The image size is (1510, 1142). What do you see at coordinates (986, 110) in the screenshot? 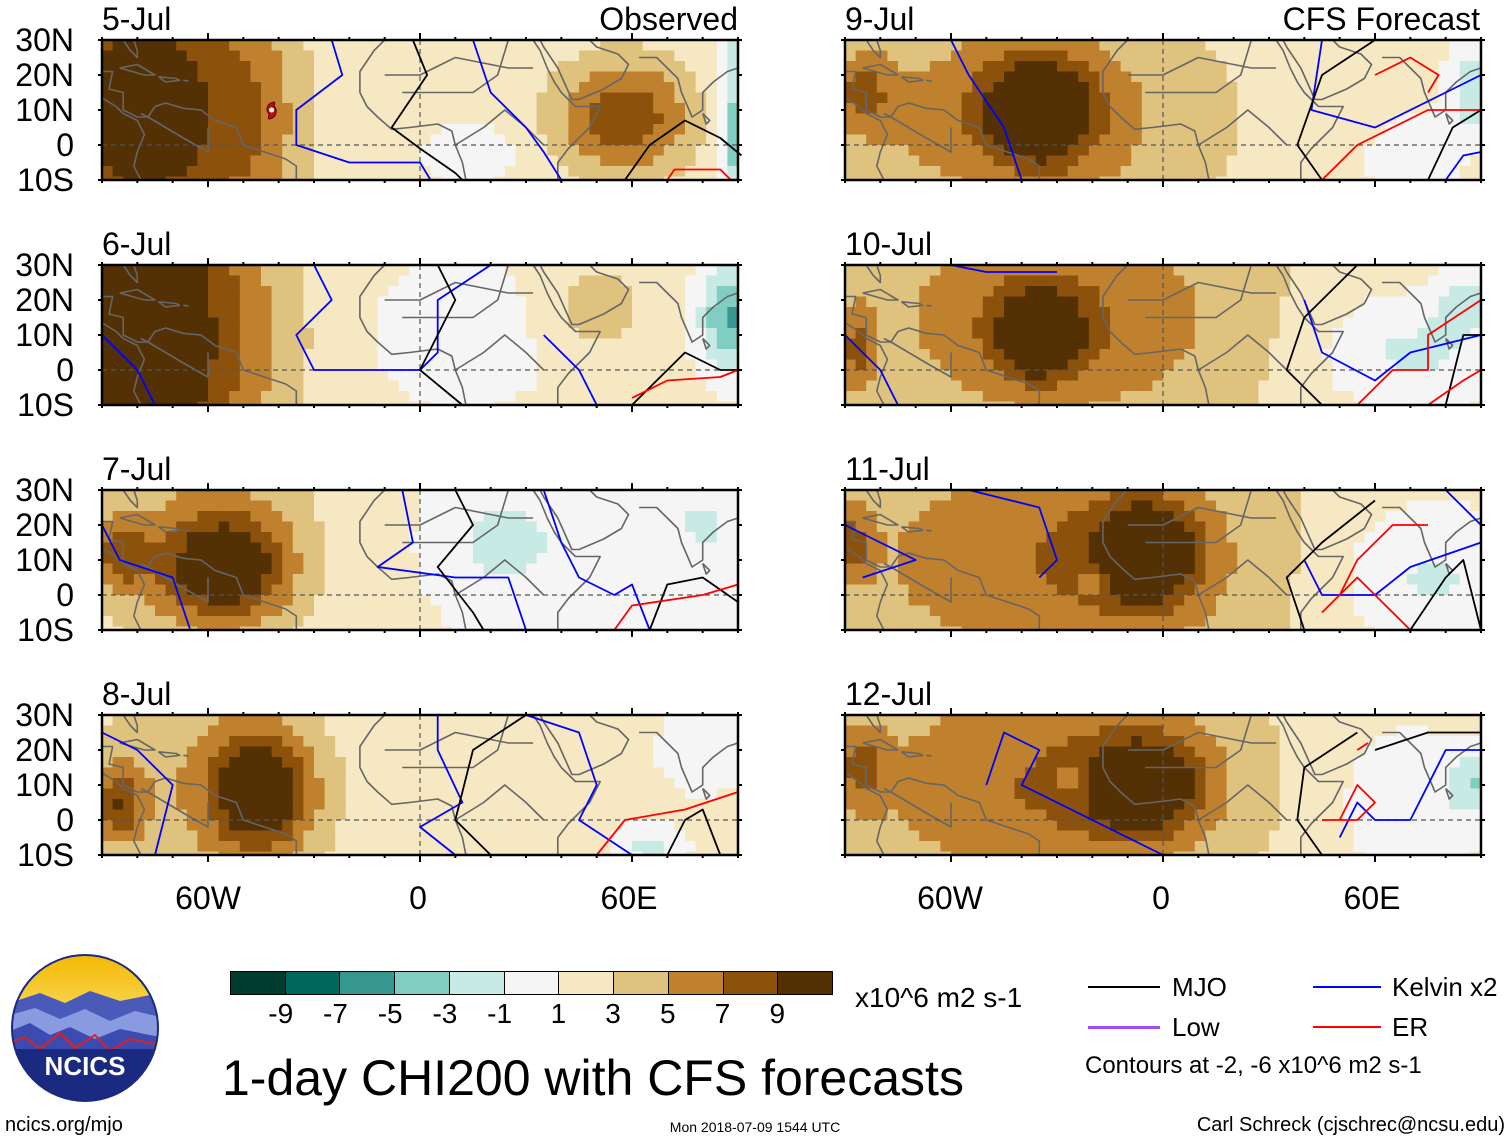
I see `kelvin-contour` at bounding box center [986, 110].